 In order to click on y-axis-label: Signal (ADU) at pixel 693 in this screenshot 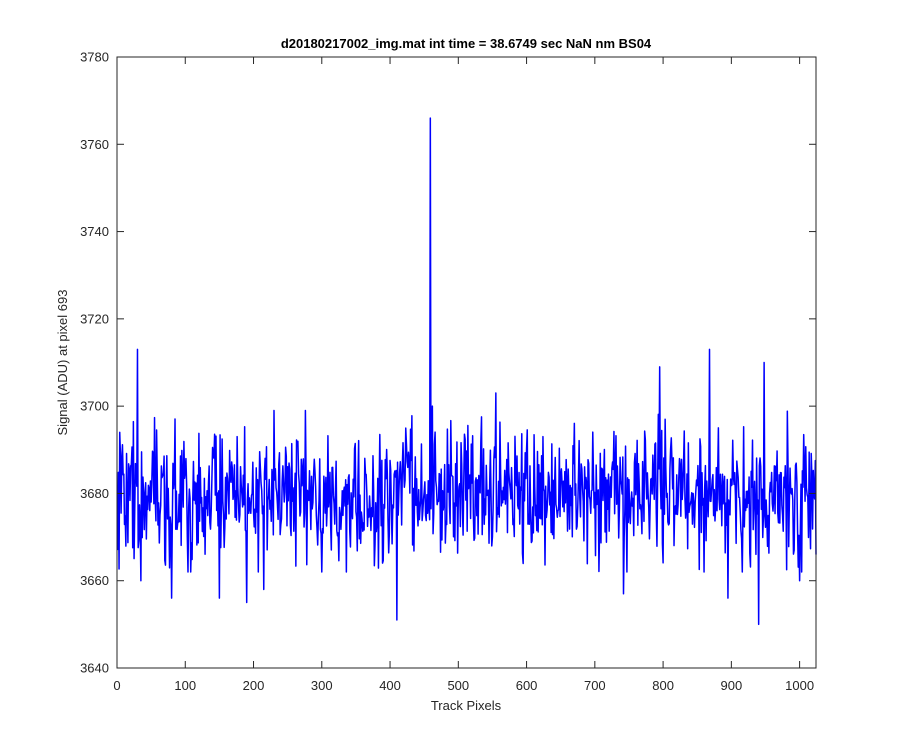, I will do `click(62, 363)`.